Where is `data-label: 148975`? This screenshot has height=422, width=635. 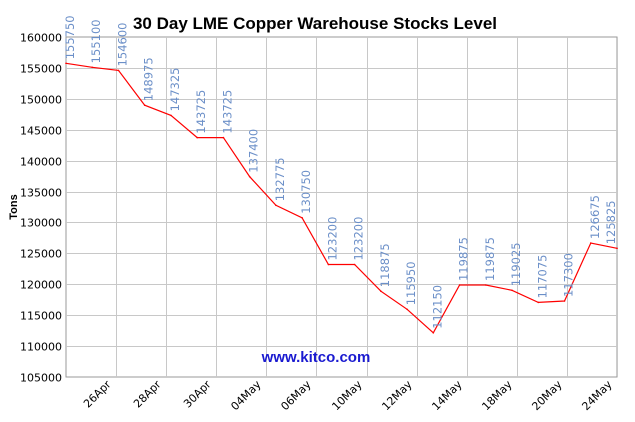 data-label: 148975 is located at coordinates (149, 79).